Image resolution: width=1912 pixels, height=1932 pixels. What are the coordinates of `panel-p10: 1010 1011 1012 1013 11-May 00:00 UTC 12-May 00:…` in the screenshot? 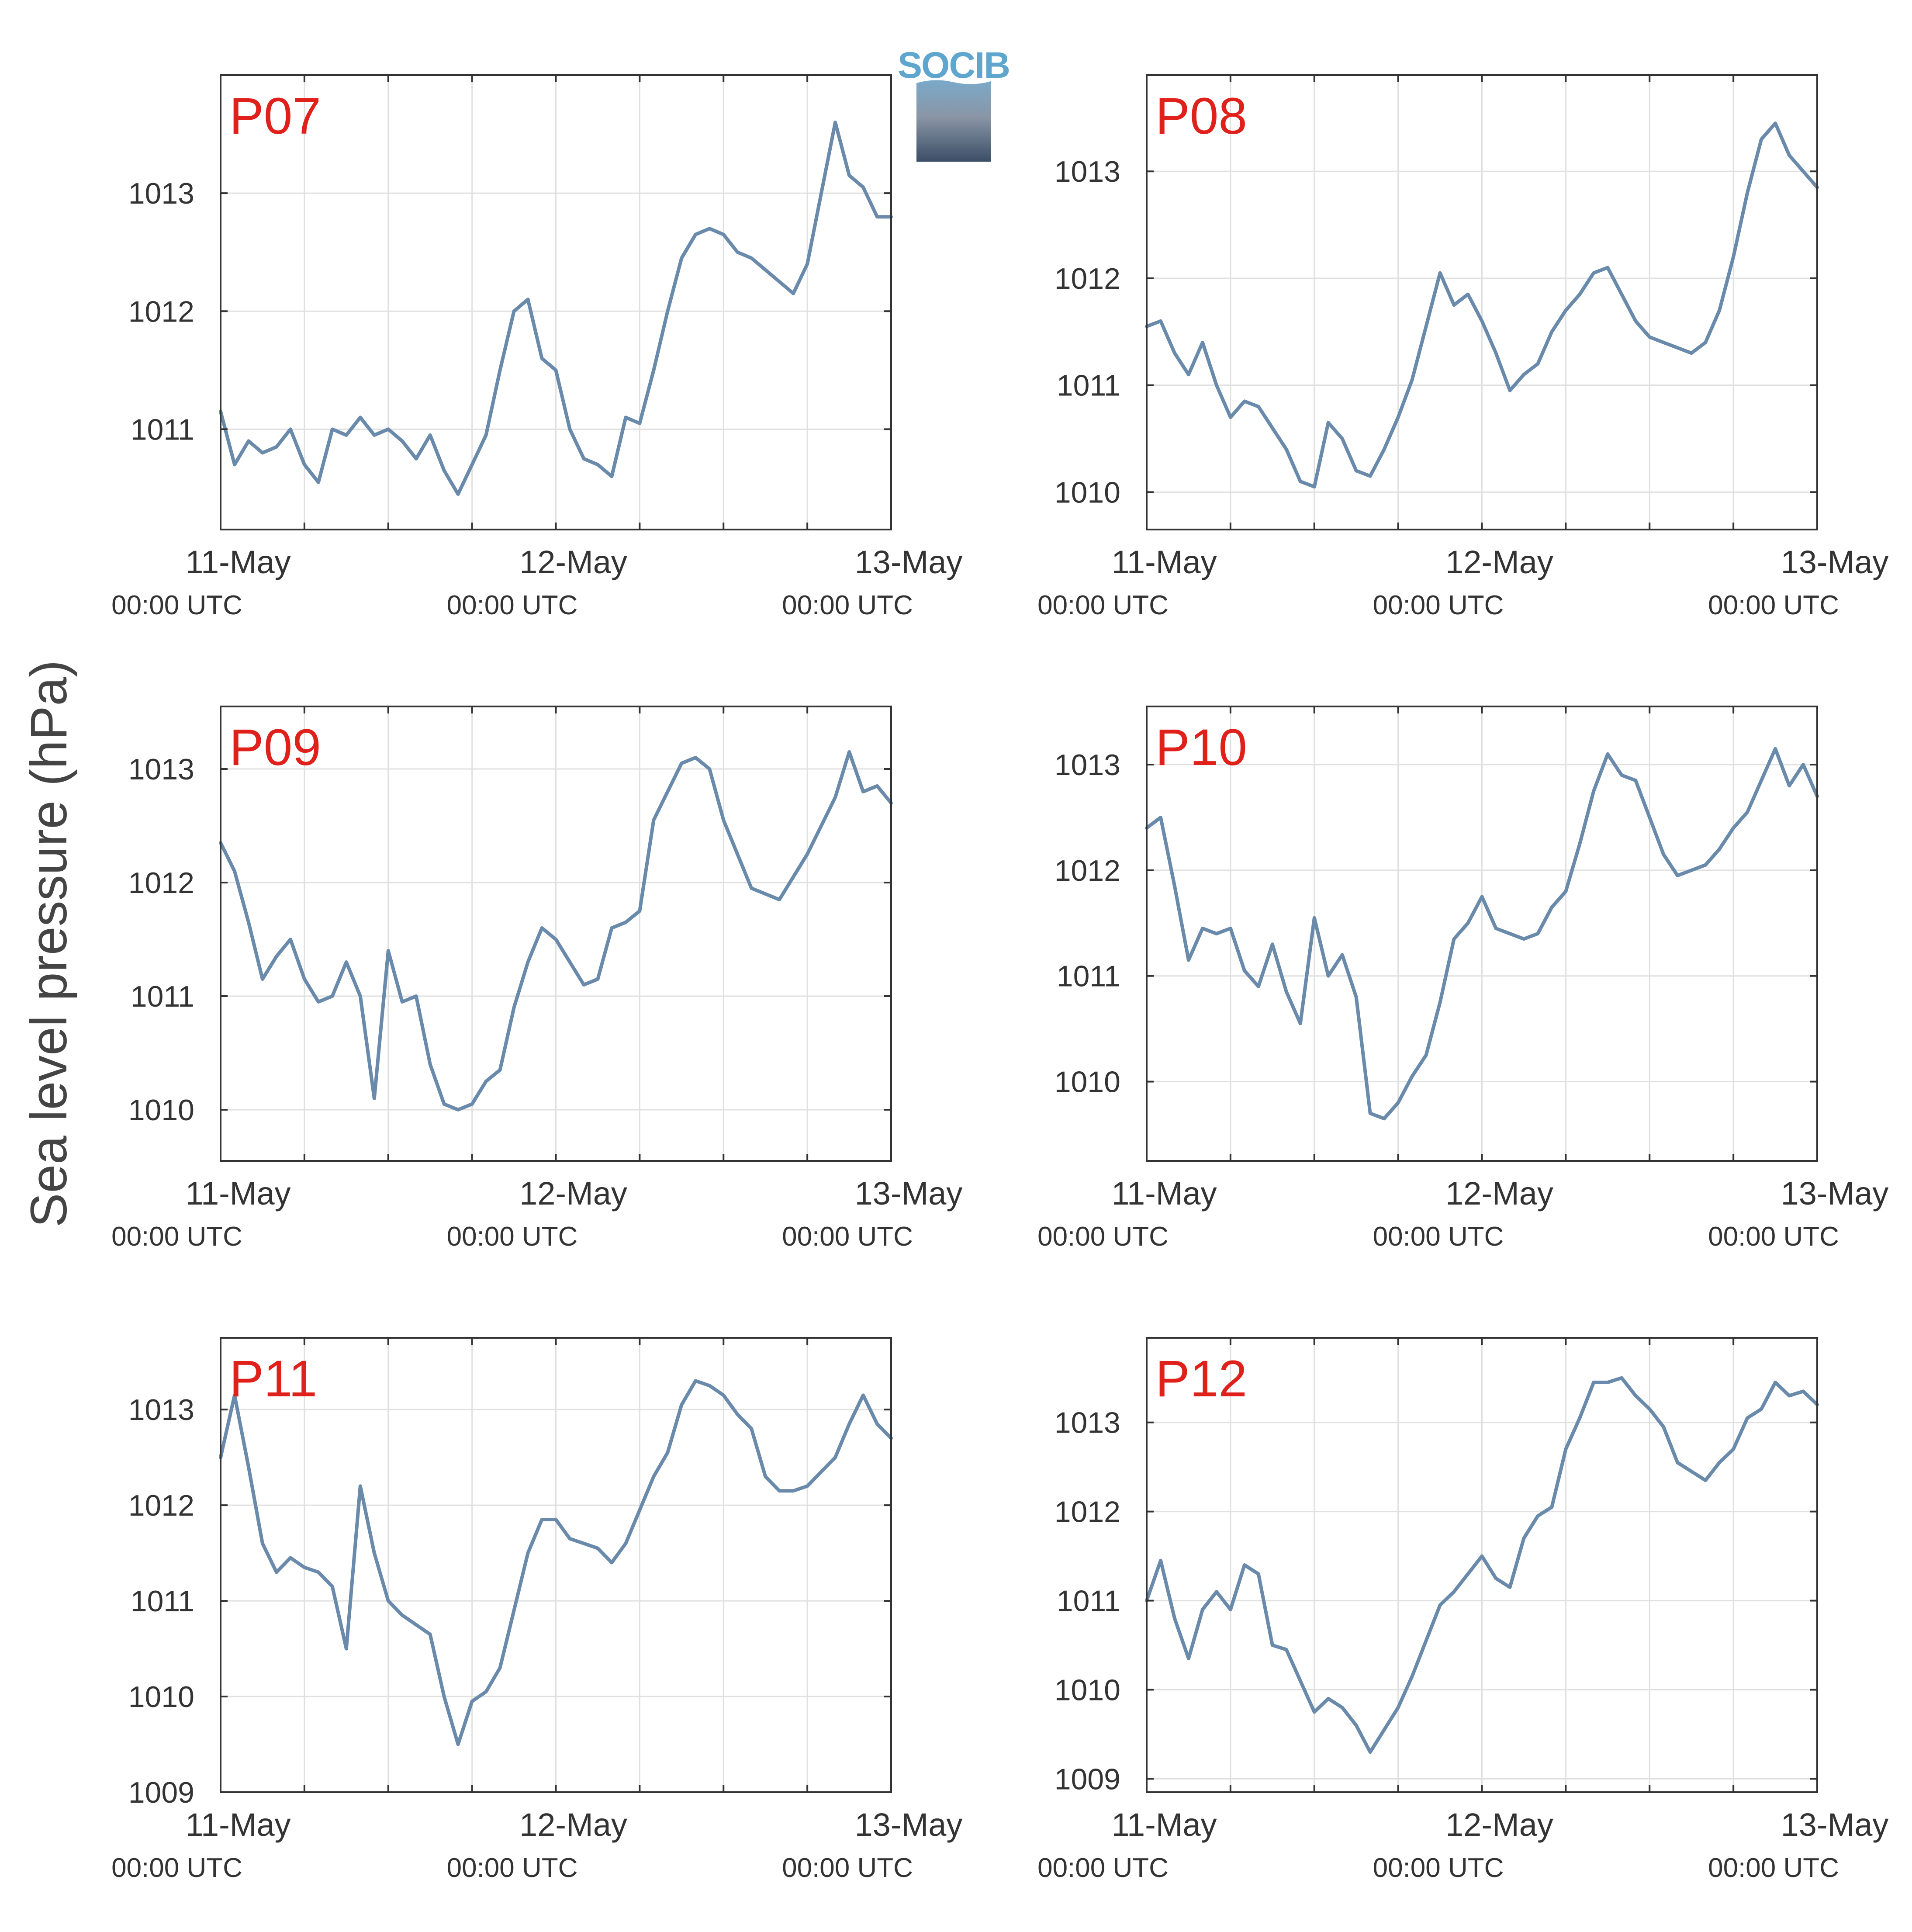 It's located at (1462, 979).